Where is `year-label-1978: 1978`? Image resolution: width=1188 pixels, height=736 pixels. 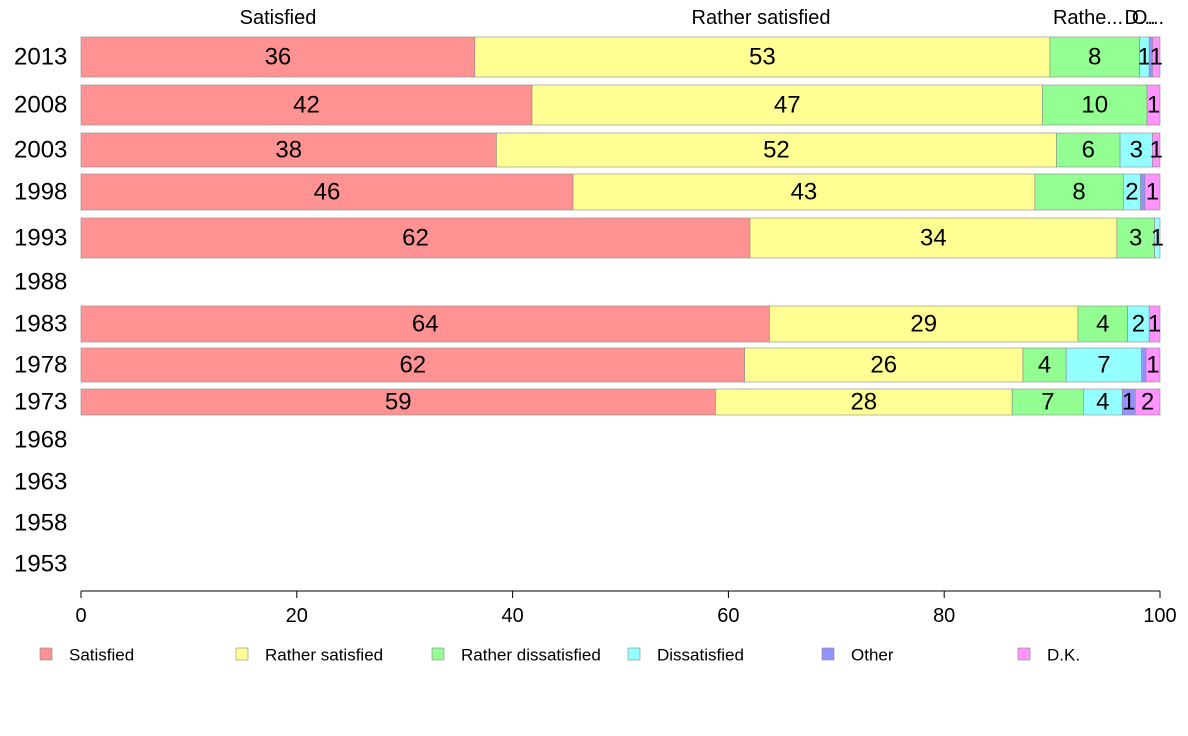
year-label-1978: 1978 is located at coordinates (40, 365).